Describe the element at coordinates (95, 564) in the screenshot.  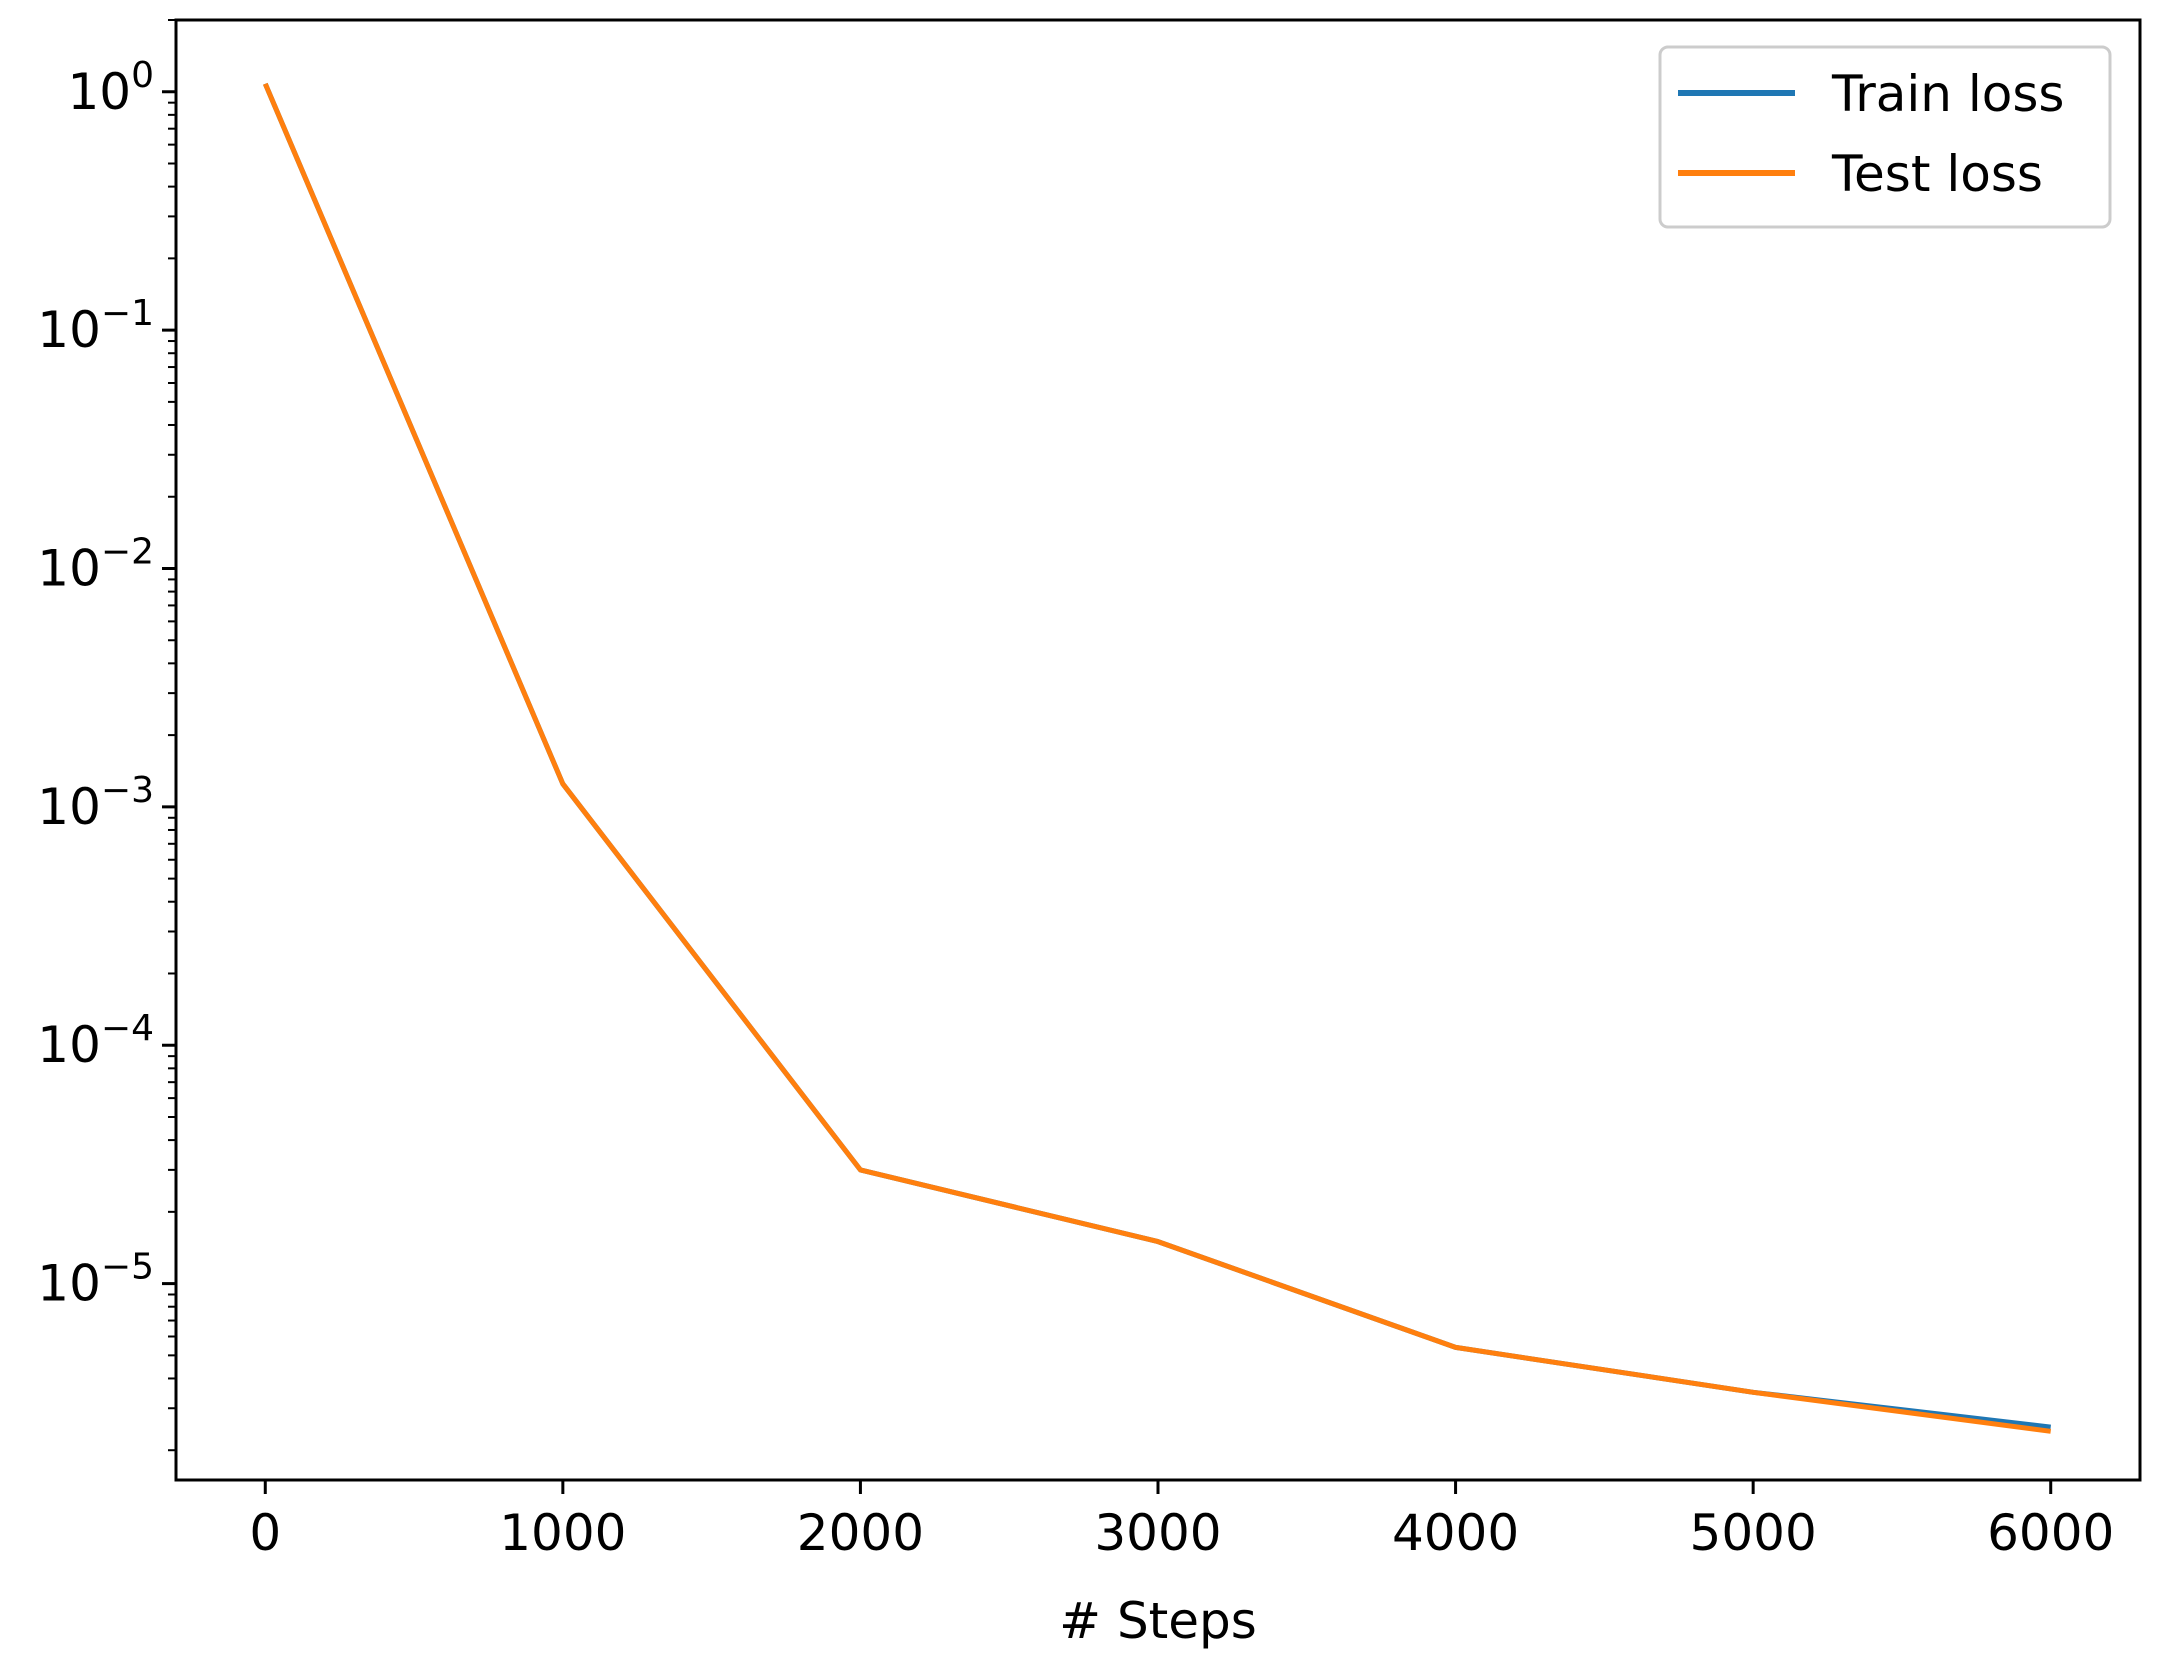
I see `y-tick-label: 10⁻²` at that location.